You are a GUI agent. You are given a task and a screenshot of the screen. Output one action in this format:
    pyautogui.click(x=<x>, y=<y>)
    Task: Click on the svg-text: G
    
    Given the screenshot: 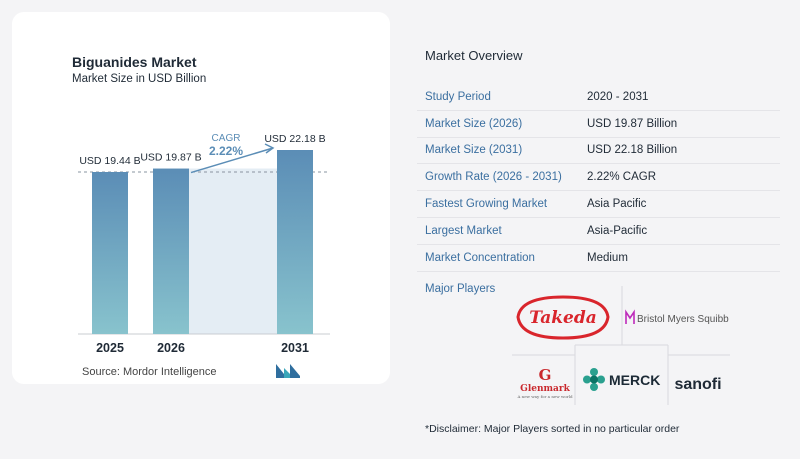 What is the action you would take?
    pyautogui.click(x=545, y=375)
    